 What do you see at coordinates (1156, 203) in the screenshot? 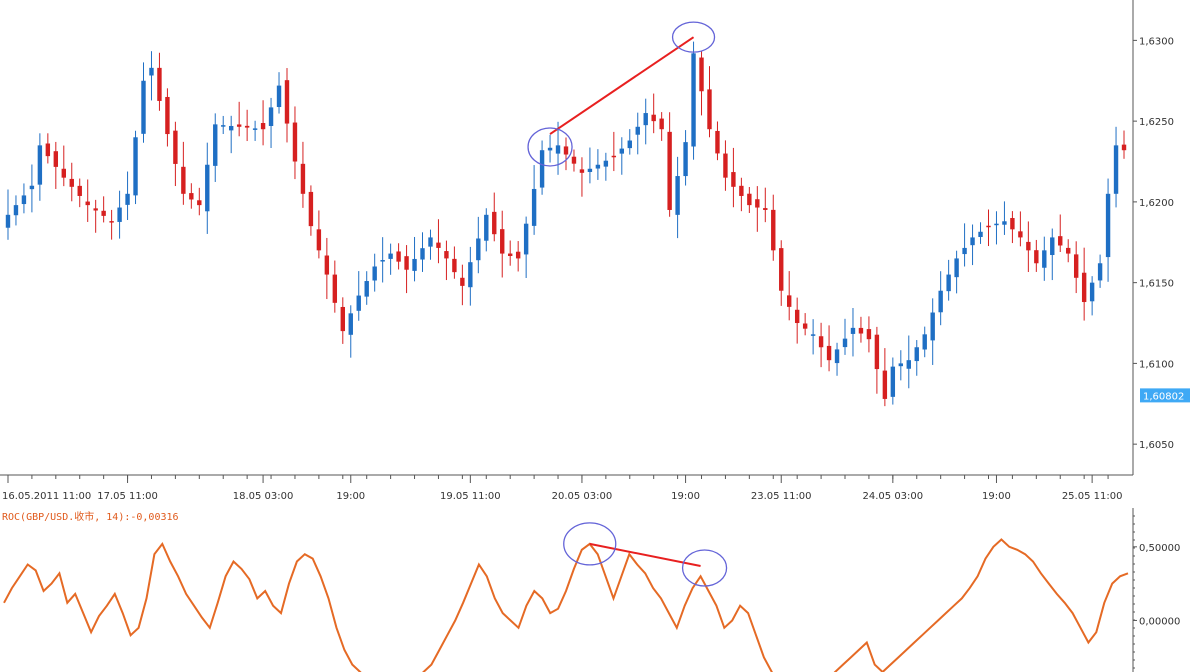
I see `price-tick-label: 1,6200` at bounding box center [1156, 203].